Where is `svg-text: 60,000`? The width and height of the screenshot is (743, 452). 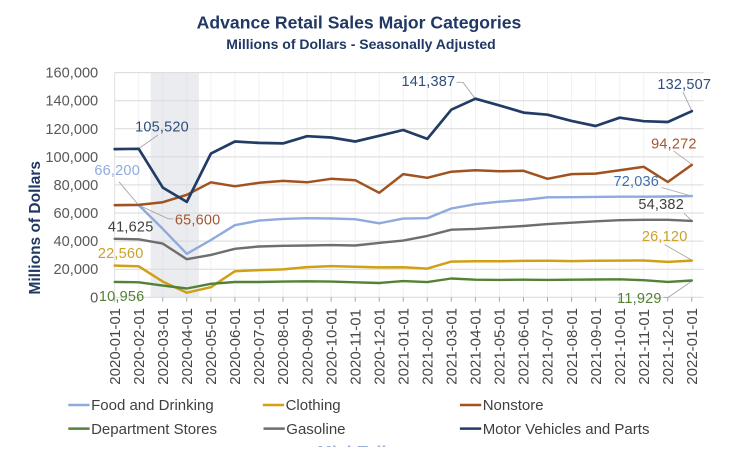 svg-text: 60,000 is located at coordinates (76, 214).